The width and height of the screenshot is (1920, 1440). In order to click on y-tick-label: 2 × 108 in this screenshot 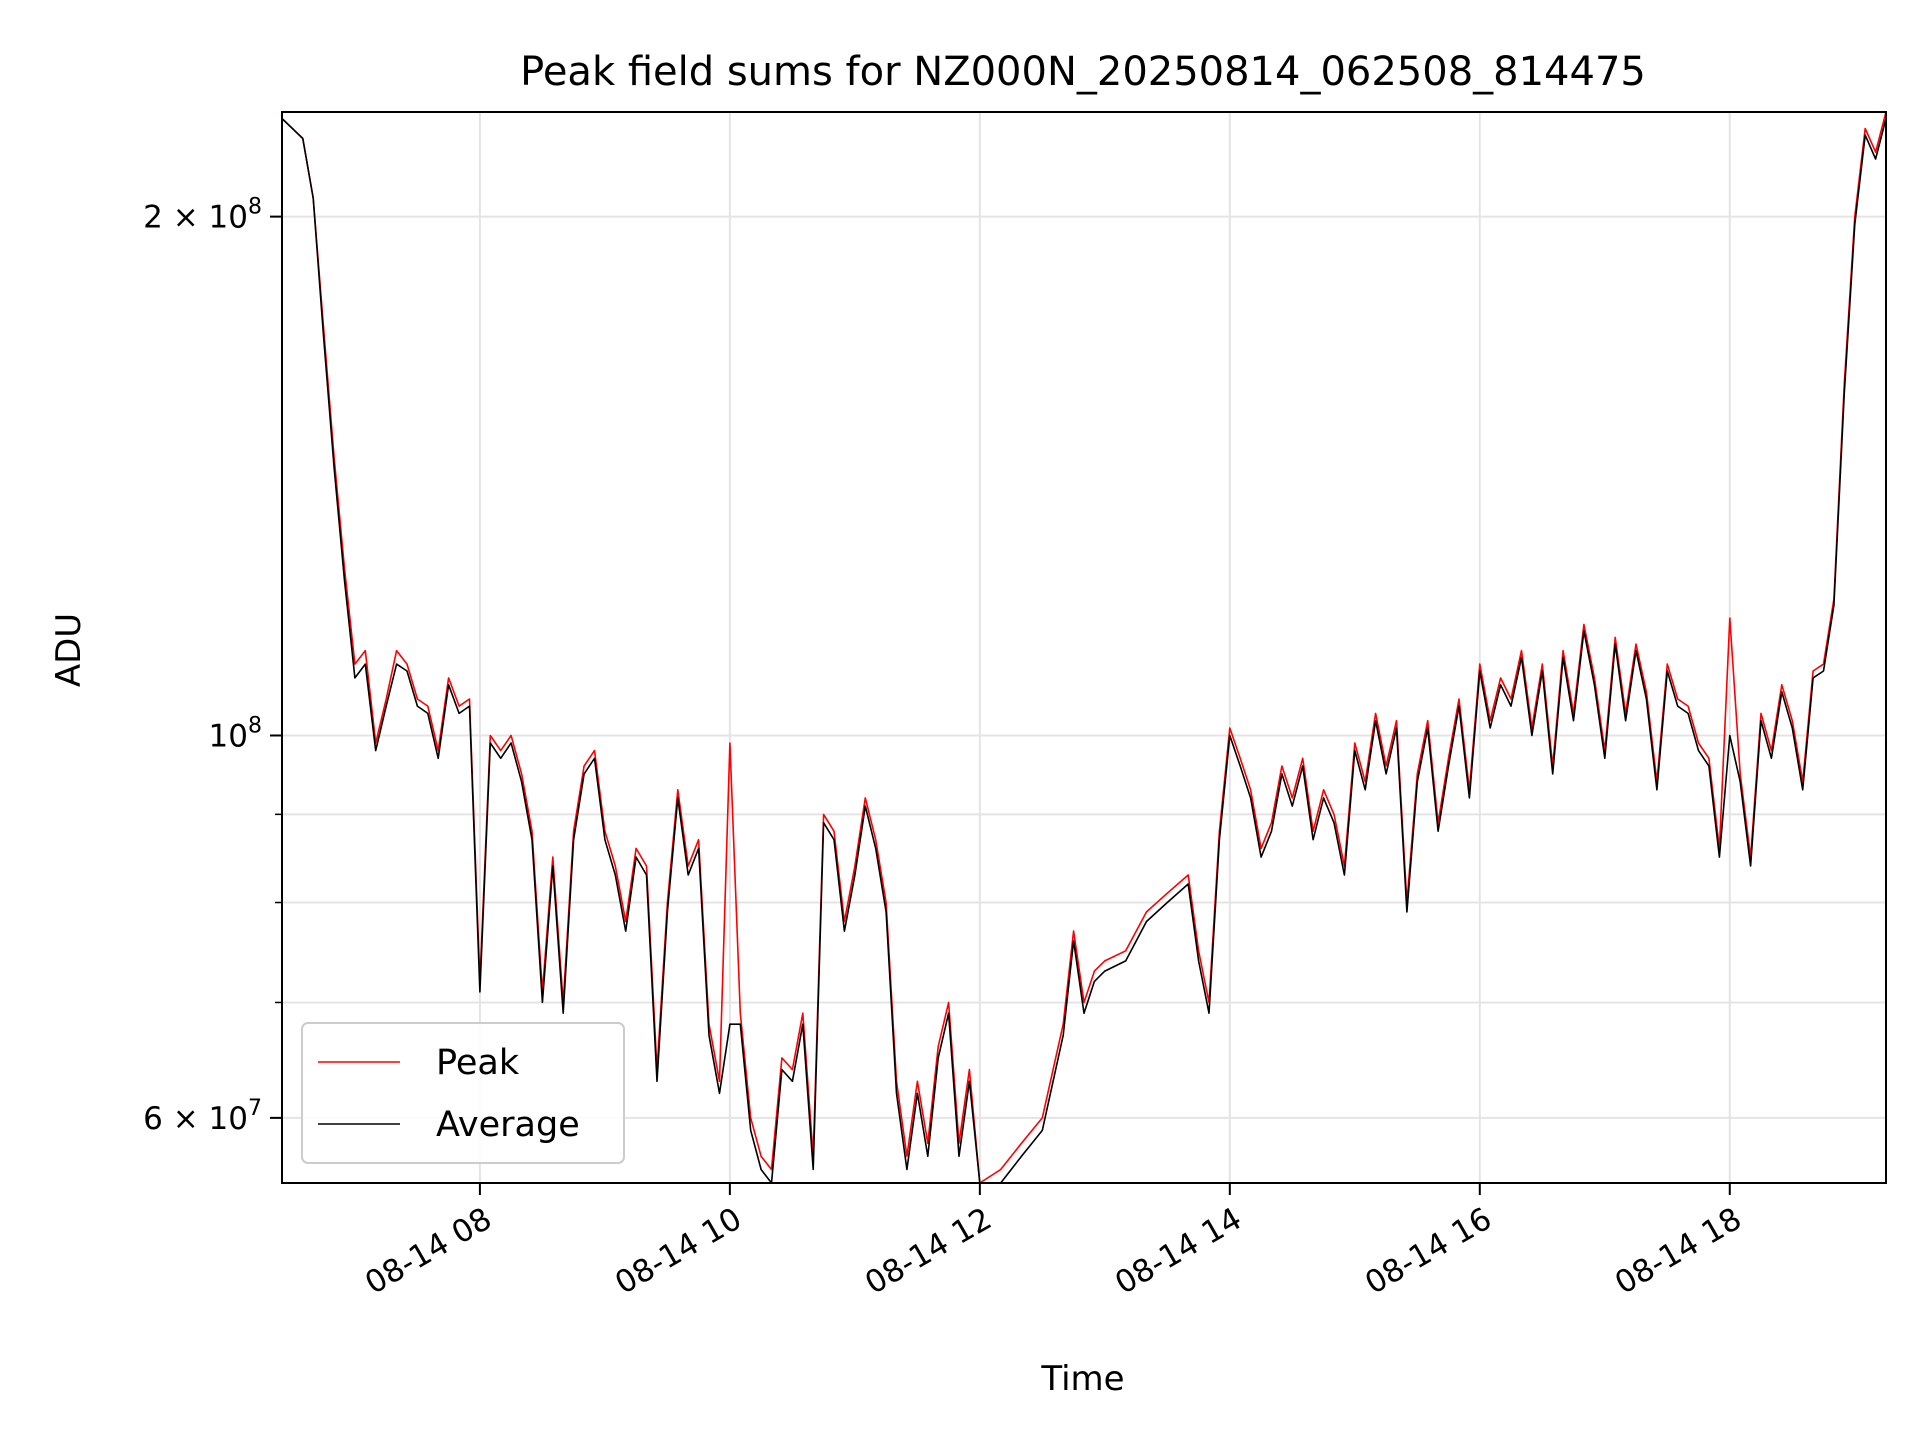, I will do `click(202, 215)`.